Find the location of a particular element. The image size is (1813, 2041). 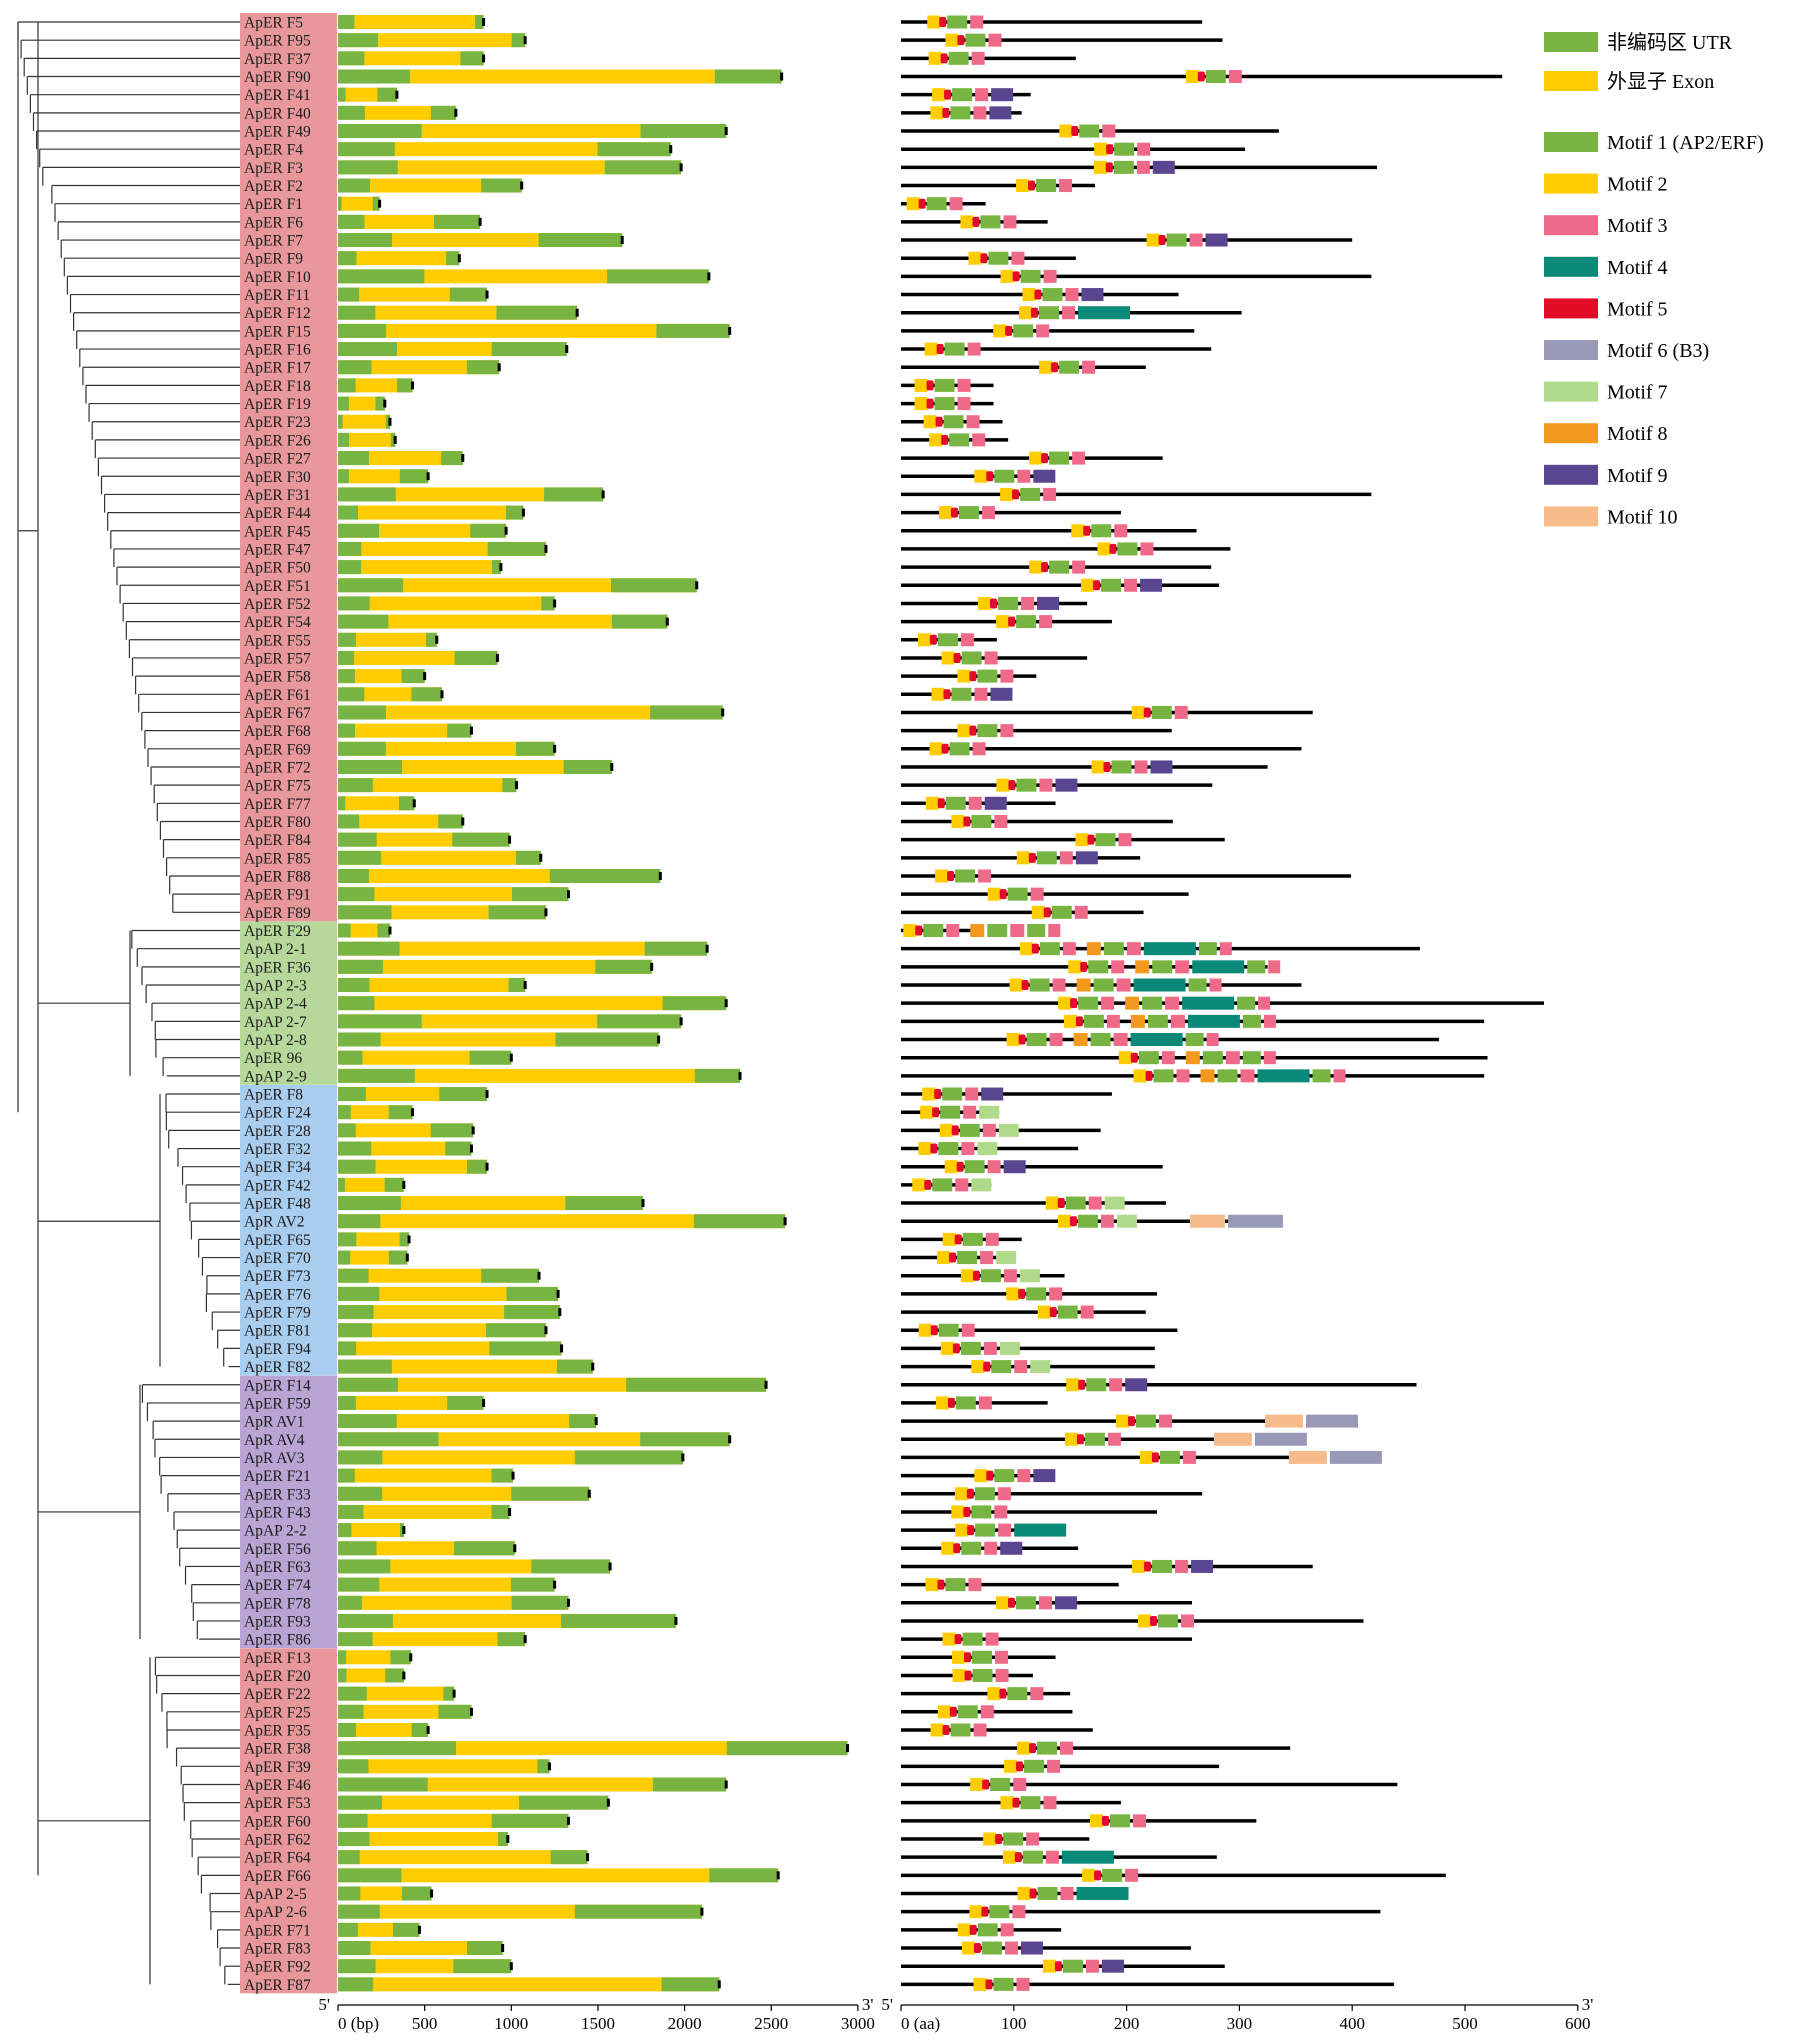

gene-name-label: ApR AV2 is located at coordinates (274, 1222).